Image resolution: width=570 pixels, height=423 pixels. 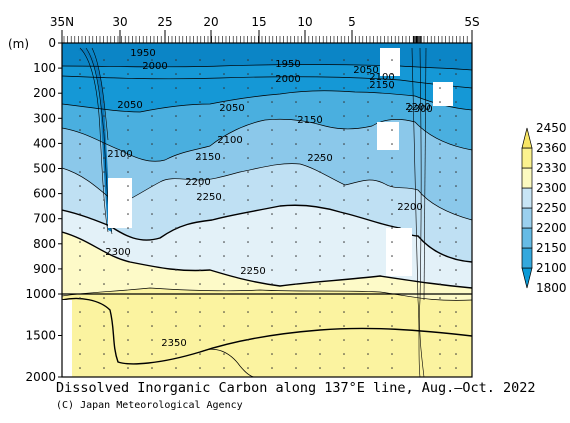 What do you see at coordinates (44, 194) in the screenshot?
I see `y-tick-label: 600` at bounding box center [44, 194].